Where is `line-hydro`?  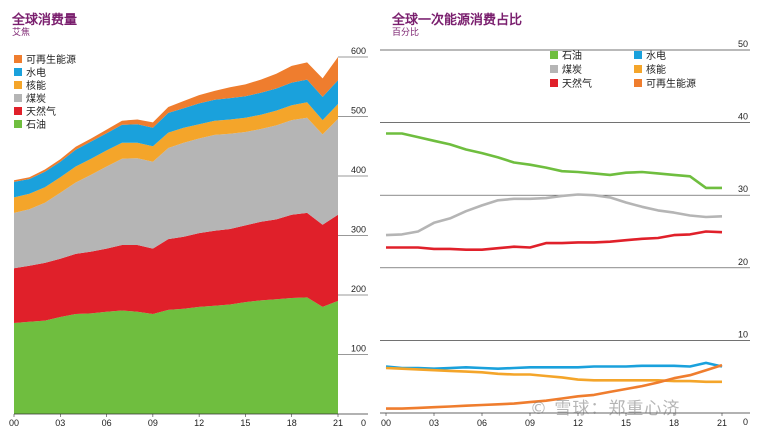
line-hydro is located at coordinates (554, 366).